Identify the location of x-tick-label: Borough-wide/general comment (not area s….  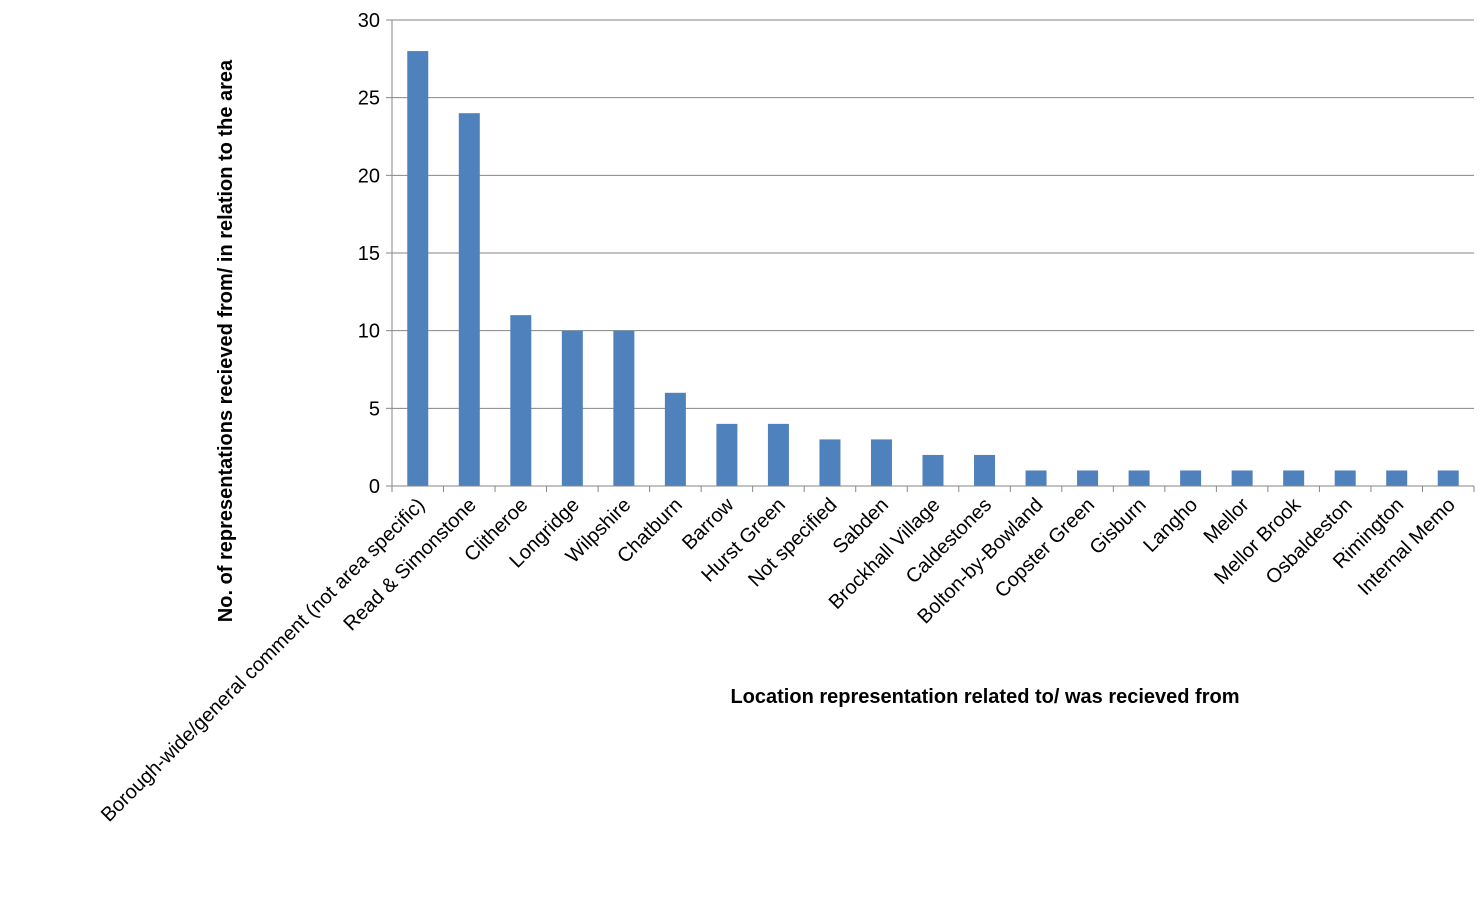
(263, 660).